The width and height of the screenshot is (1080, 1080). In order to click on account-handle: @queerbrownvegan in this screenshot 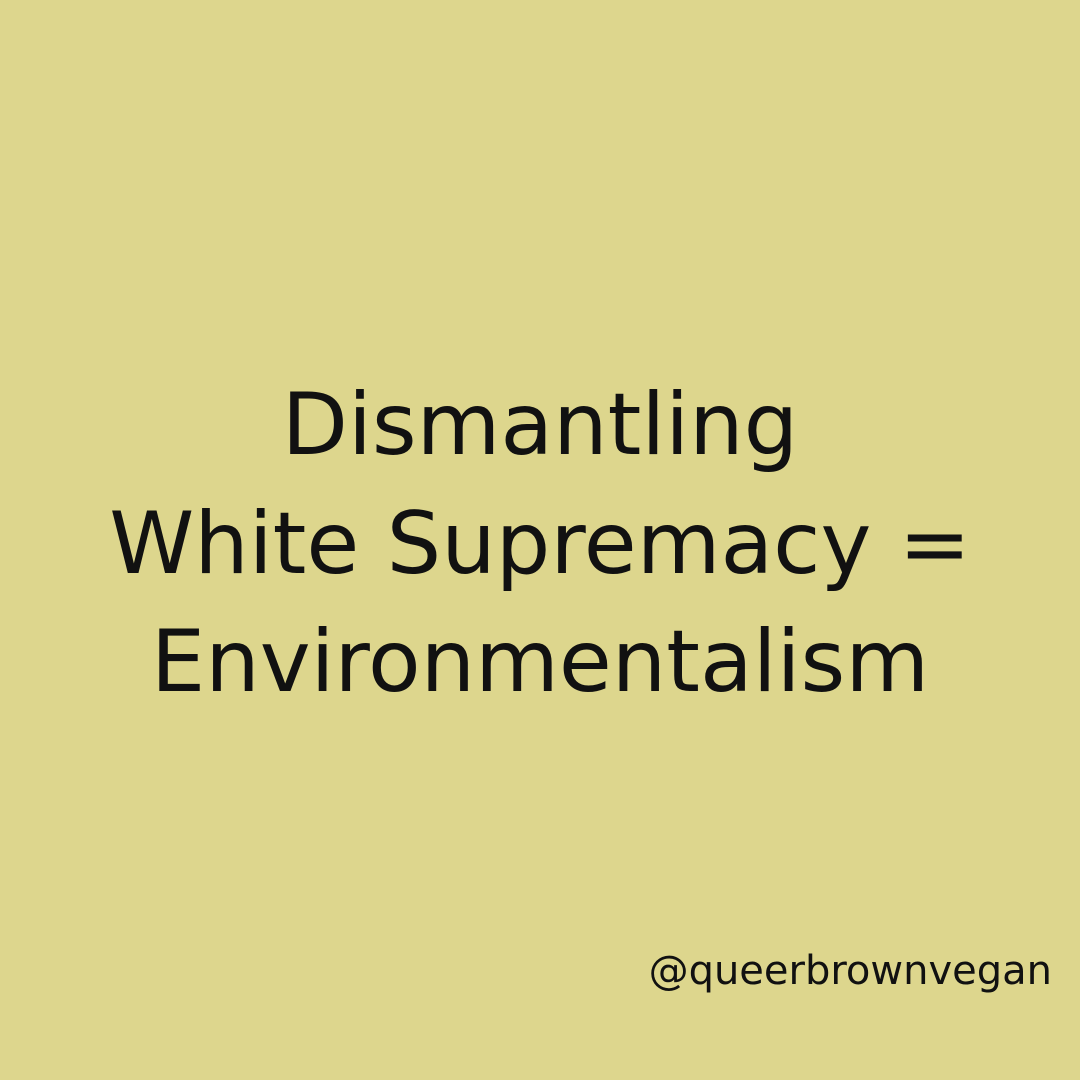, I will do `click(850, 971)`.